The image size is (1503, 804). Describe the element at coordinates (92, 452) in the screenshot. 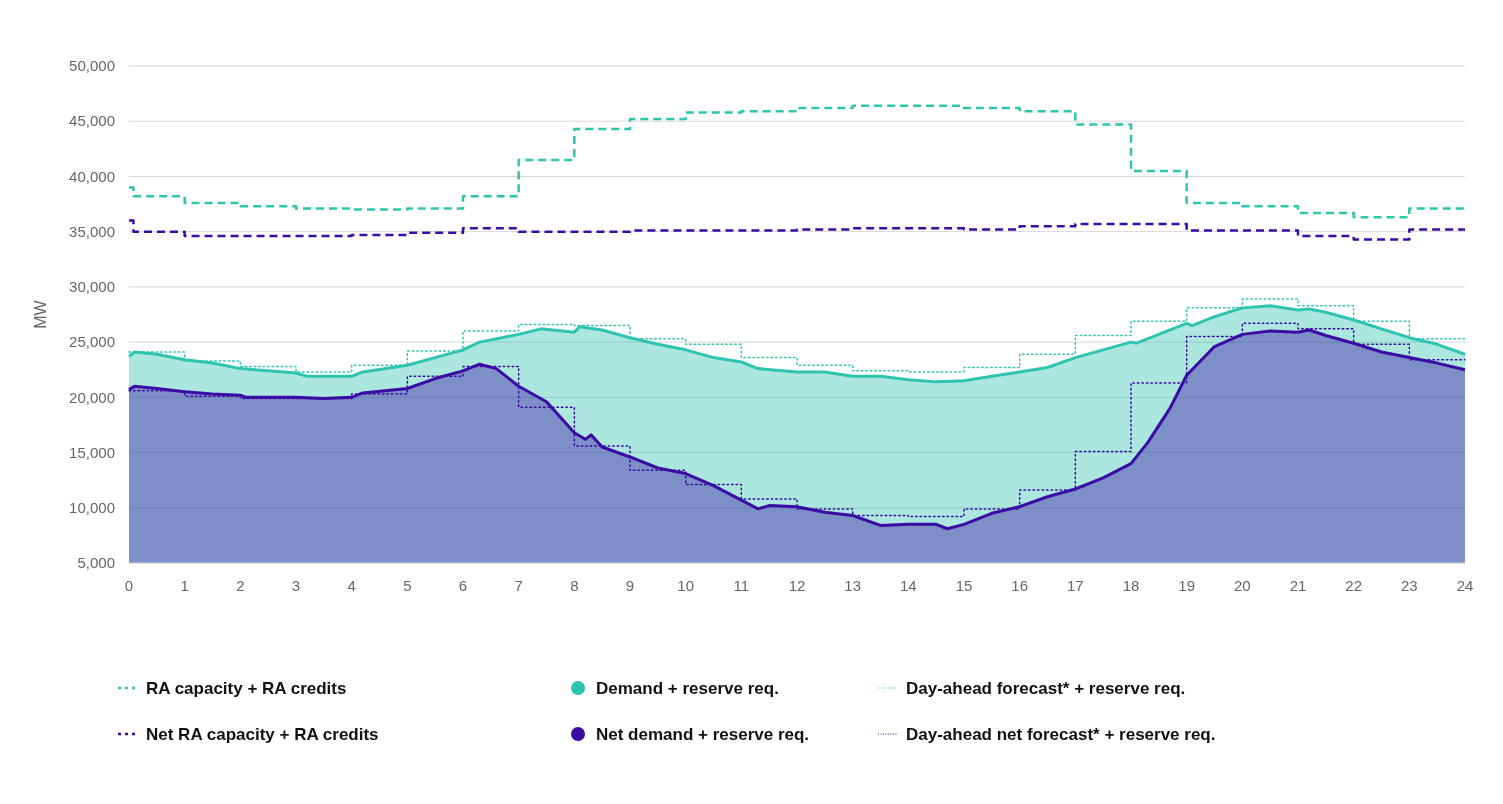

I see `y-tick-label: 15,000` at that location.